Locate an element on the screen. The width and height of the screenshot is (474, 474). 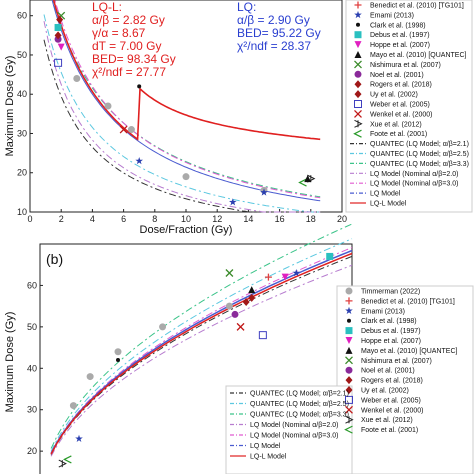
lq-line-2: BED= 95.22 Gy is located at coordinates (279, 33).